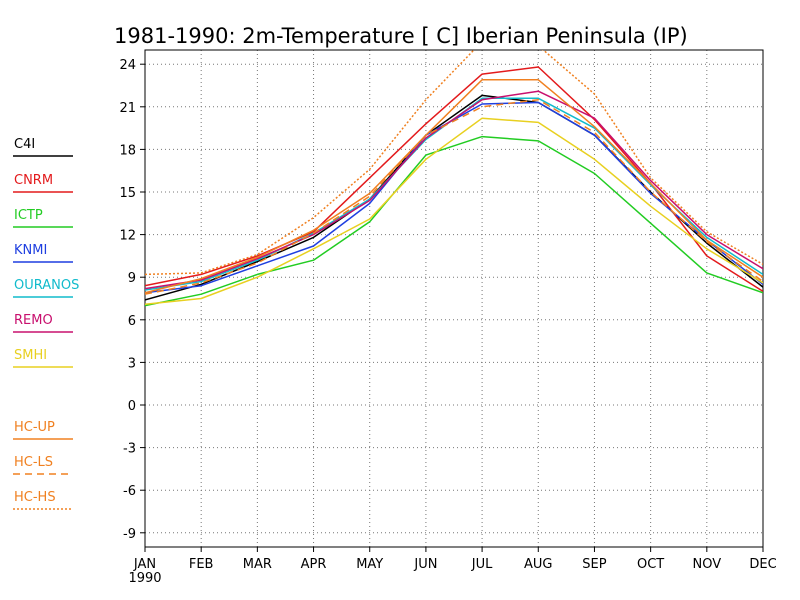 This screenshot has height=600, width=800. I want to click on legend-label-hc-hs: HC-HS, so click(35, 497).